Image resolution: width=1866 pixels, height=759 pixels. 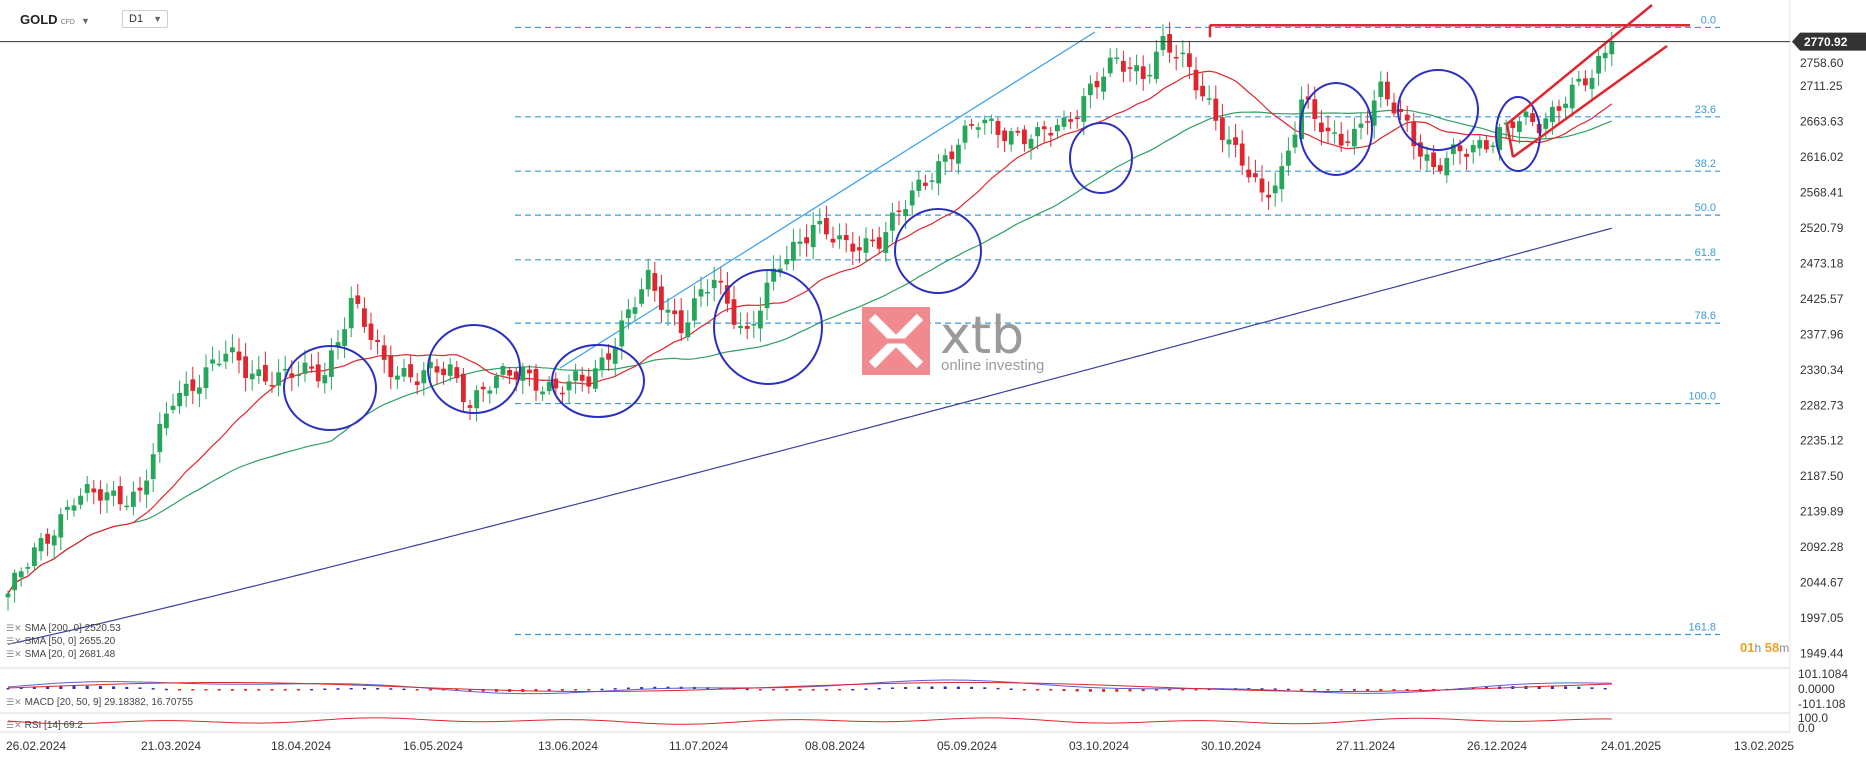 What do you see at coordinates (967, 746) in the screenshot?
I see `time-tick-label: 05.09.2024` at bounding box center [967, 746].